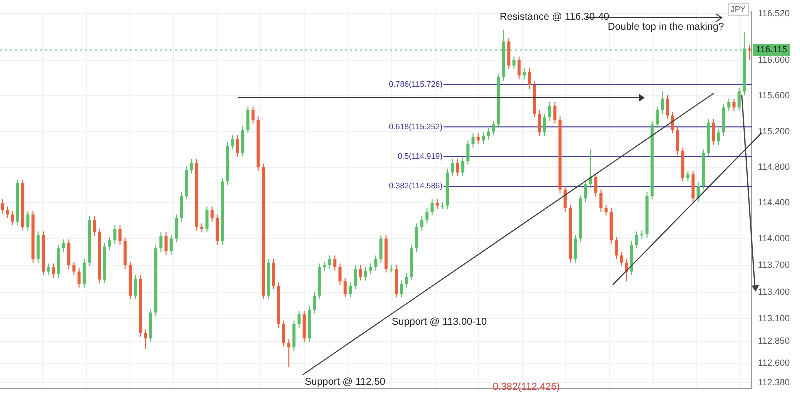 The height and width of the screenshot is (400, 800). What do you see at coordinates (666, 28) in the screenshot?
I see `annotation: Double top in the making?` at bounding box center [666, 28].